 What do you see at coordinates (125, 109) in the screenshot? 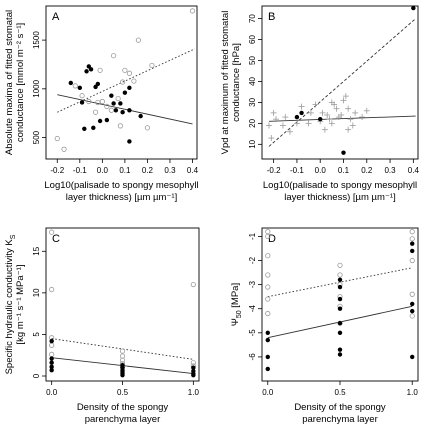
I see `fit-line-solid` at bounding box center [125, 109].